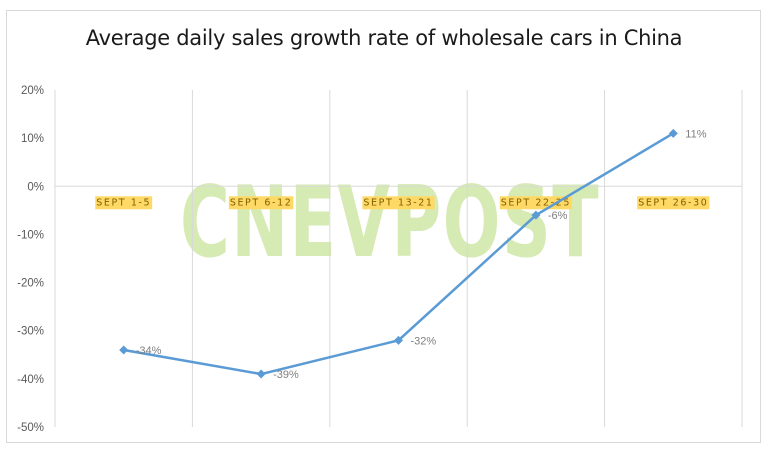 The width and height of the screenshot is (768, 453). Describe the element at coordinates (695, 134) in the screenshot. I see `data-label: 11%` at that location.